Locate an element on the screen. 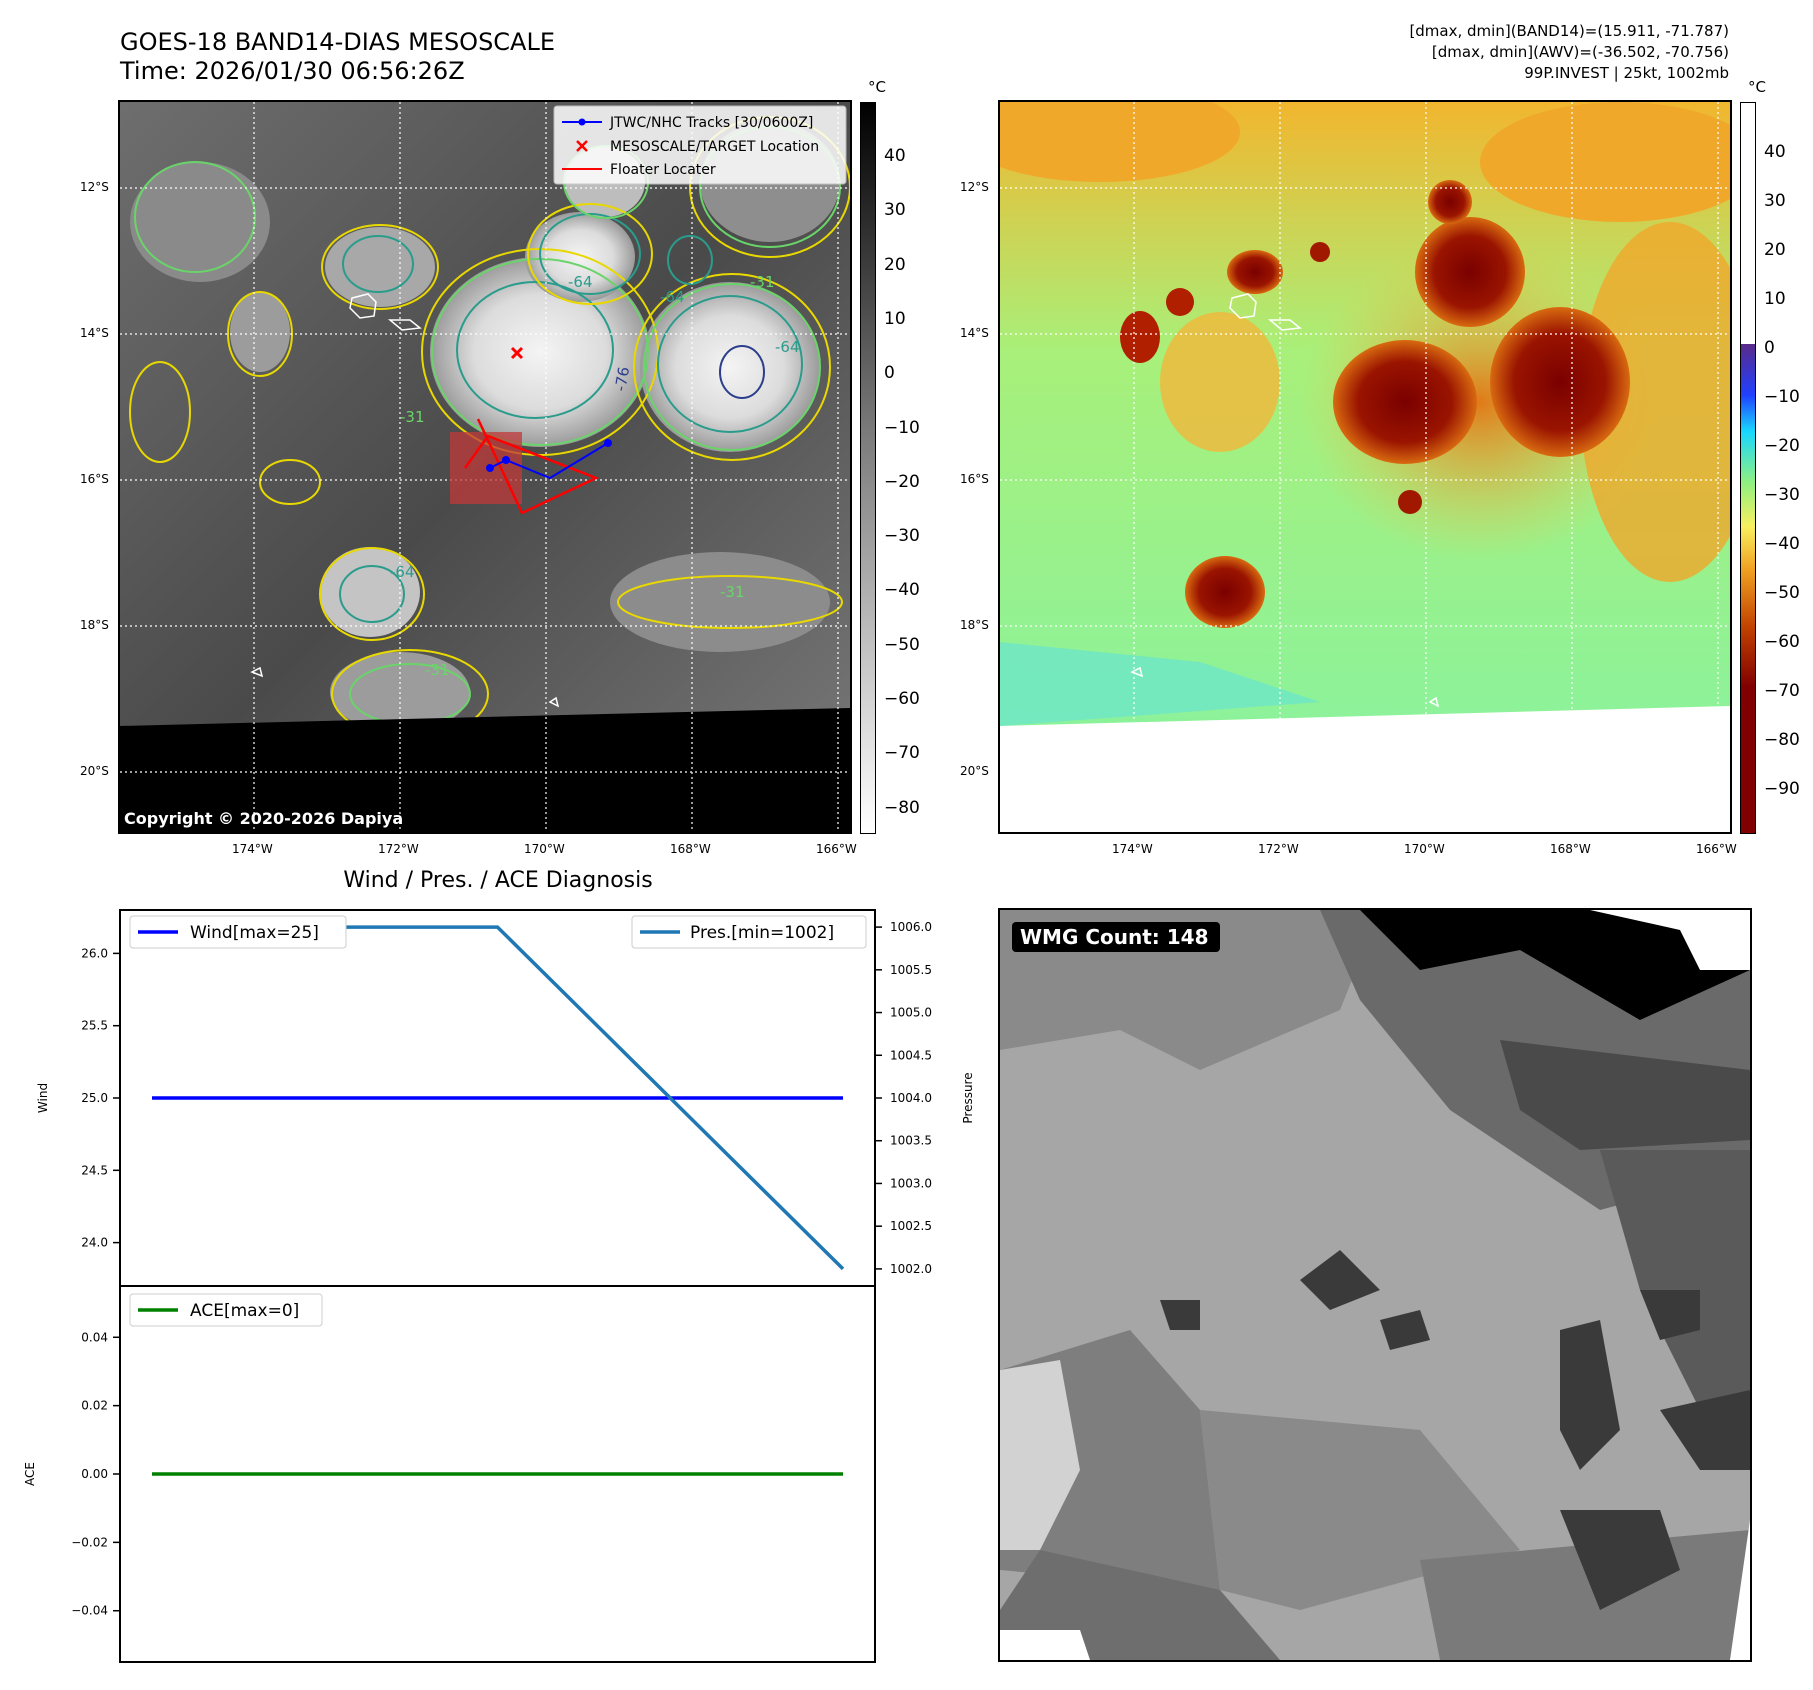 The height and width of the screenshot is (1690, 1813). wmg-count-label: WMG Count: 148 is located at coordinates (1114, 937).